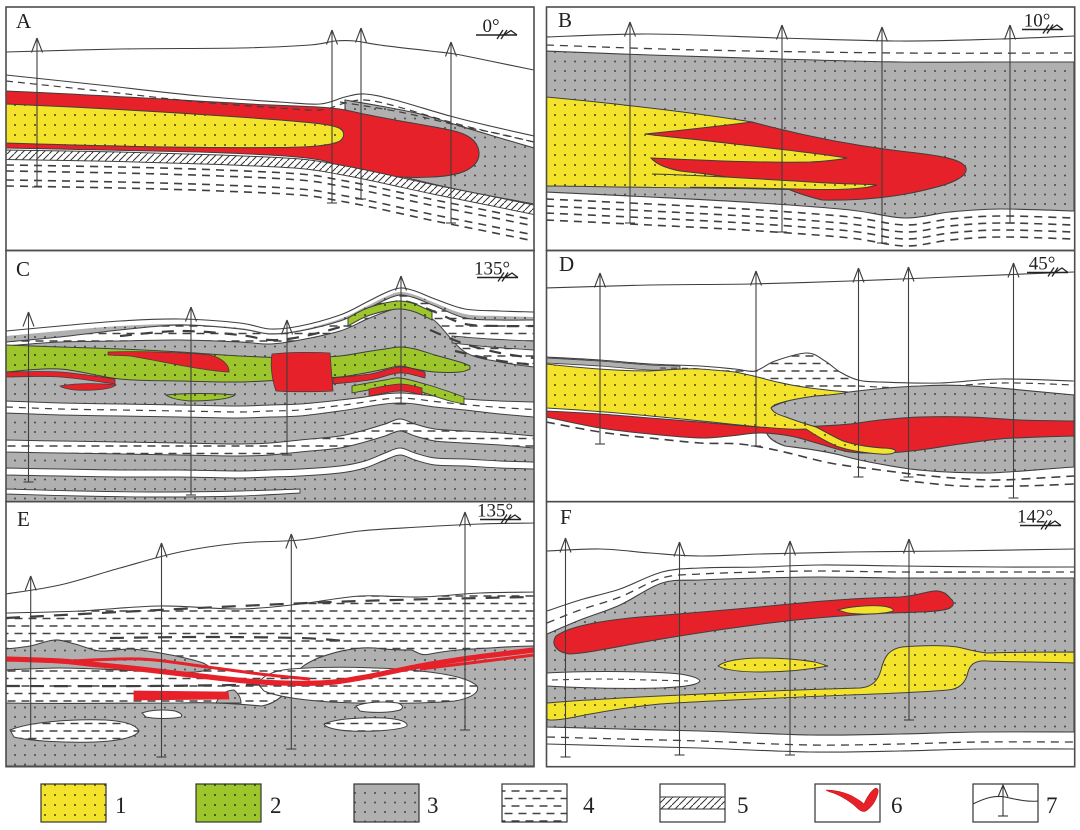 The width and height of the screenshot is (1080, 830). Describe the element at coordinates (433, 805) in the screenshot. I see `svg-text: 3` at that location.